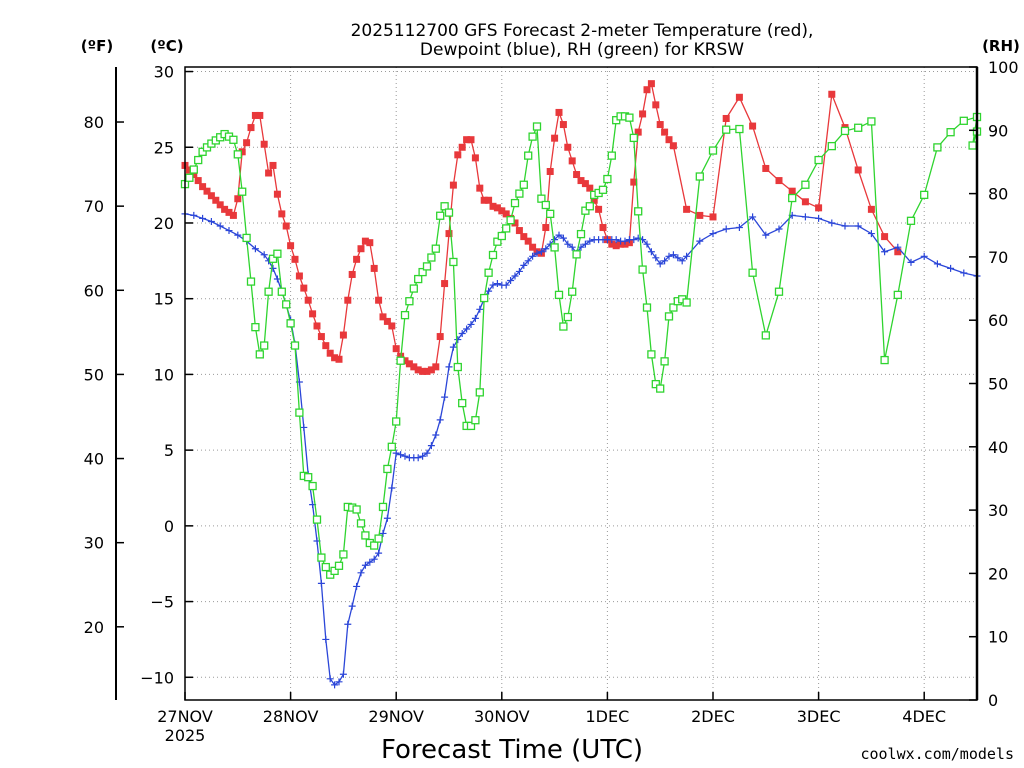 The image size is (1024, 768). Describe the element at coordinates (998, 320) in the screenshot. I see `rh-tick-label: 60` at that location.